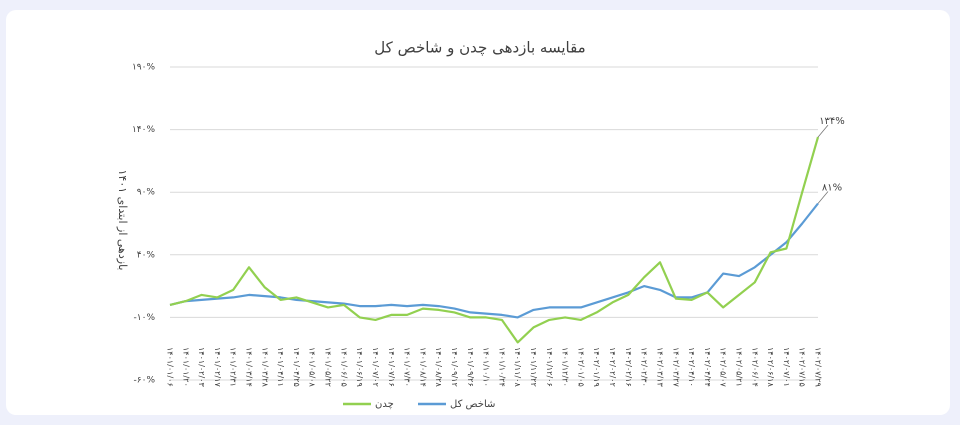 This screenshot has height=425, width=960. Describe the element at coordinates (328, 367) in the screenshot. I see `x-tick-label: ۱۴۰۱/۰۵/۲۲` at that location.